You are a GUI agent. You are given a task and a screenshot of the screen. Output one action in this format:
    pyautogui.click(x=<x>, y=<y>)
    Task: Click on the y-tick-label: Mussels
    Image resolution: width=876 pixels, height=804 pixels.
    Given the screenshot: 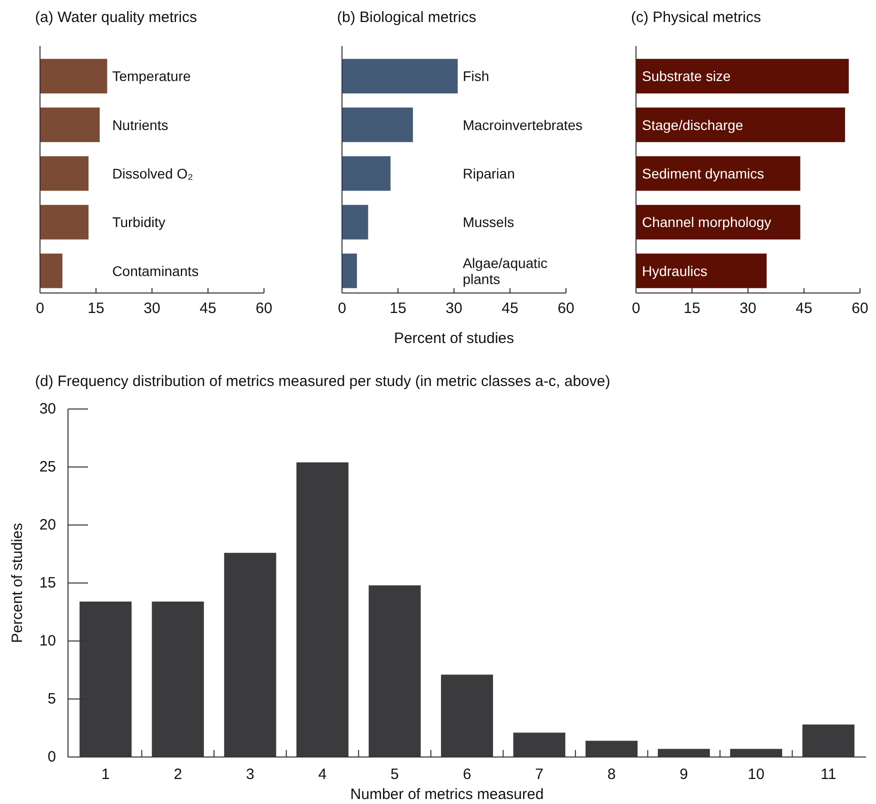 What is the action you would take?
    pyautogui.click(x=488, y=222)
    